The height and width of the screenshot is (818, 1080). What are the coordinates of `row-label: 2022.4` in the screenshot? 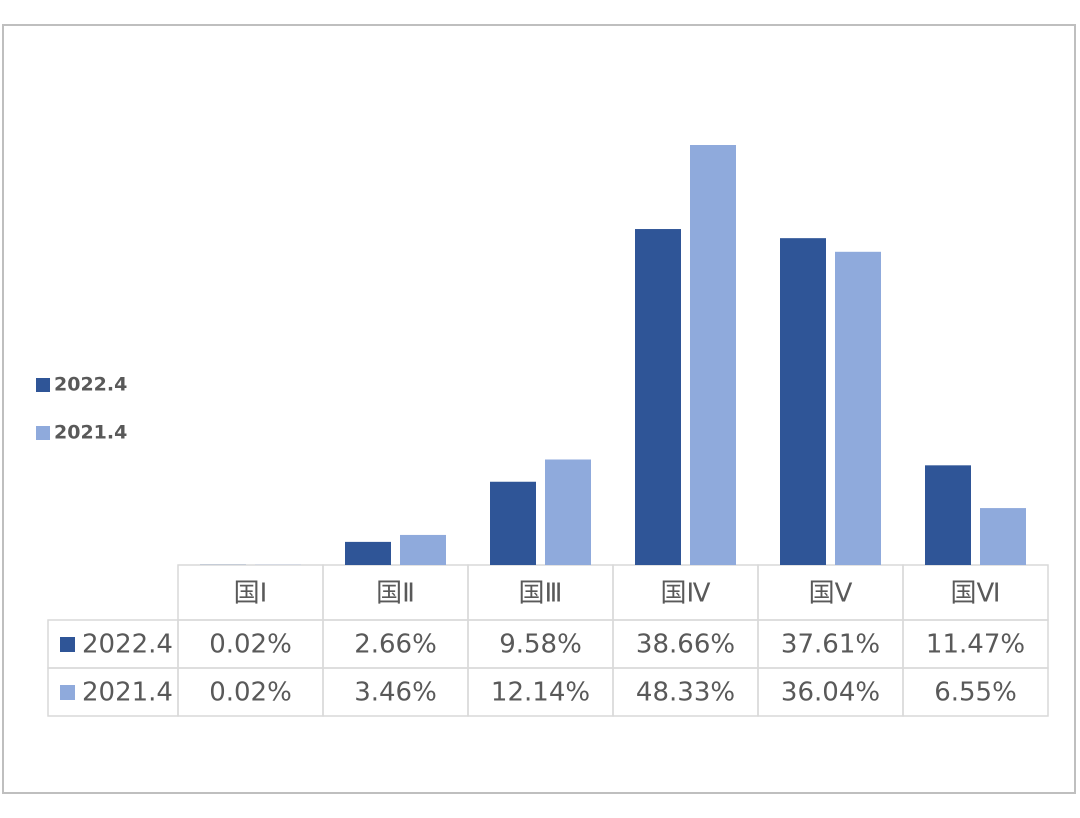 It's located at (127, 645).